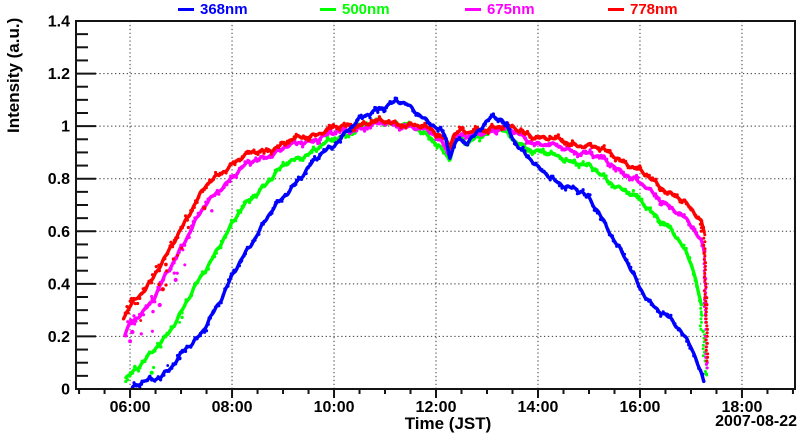  What do you see at coordinates (59, 74) in the screenshot?
I see `y-tick-label: 1.2` at bounding box center [59, 74].